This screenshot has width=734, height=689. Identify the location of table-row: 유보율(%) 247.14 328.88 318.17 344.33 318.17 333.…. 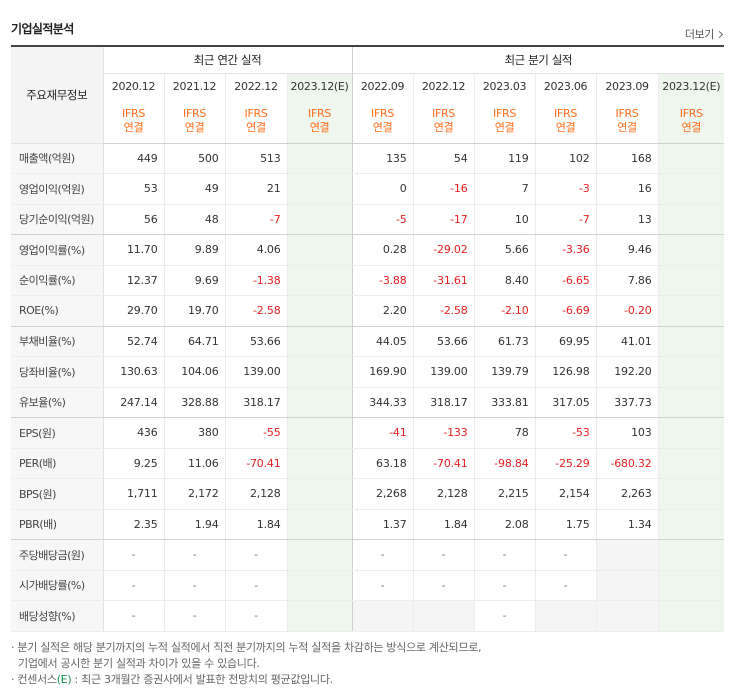
(368, 402).